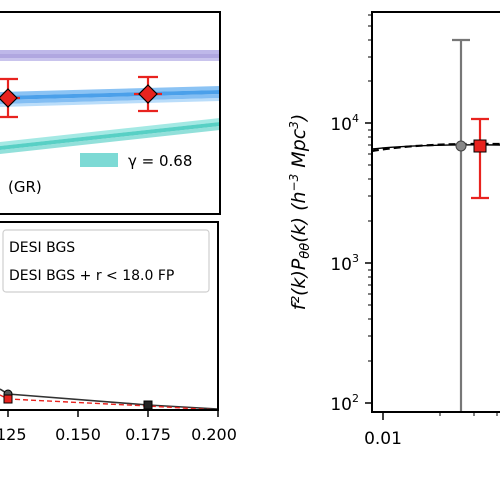 This screenshot has height=500, width=500. What do you see at coordinates (91, 276) in the screenshot?
I see `legend-label: DESI BGS + r < 18.0 FP` at bounding box center [91, 276].